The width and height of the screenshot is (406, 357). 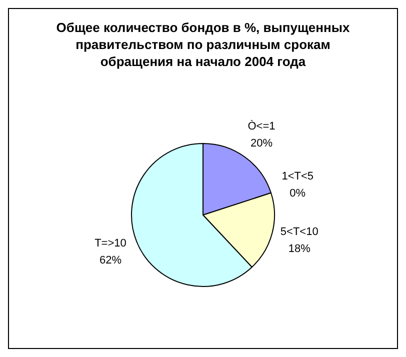 What do you see at coordinates (299, 248) in the screenshot?
I see `data-label: 18%` at bounding box center [299, 248].